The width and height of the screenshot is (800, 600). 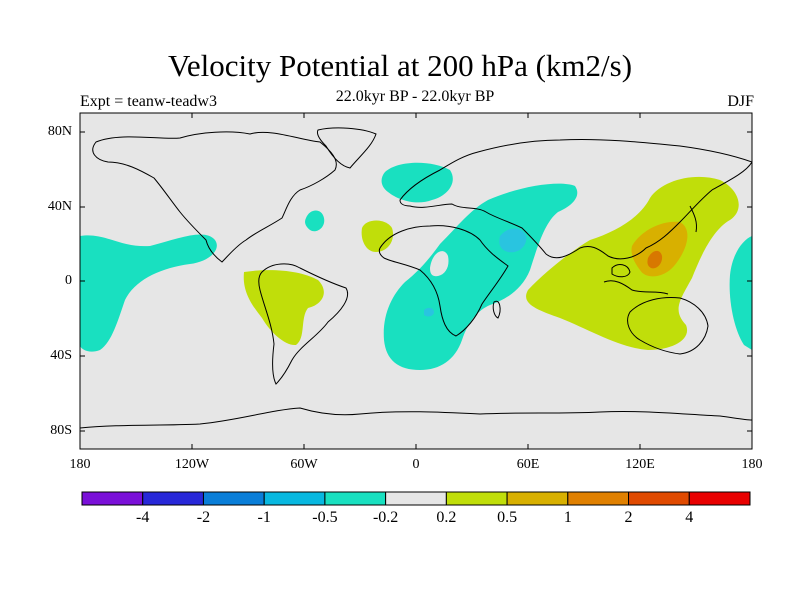 What do you see at coordinates (439, 264) in the screenshot?
I see `neg-region-gulf-guinea-hole` at bounding box center [439, 264].